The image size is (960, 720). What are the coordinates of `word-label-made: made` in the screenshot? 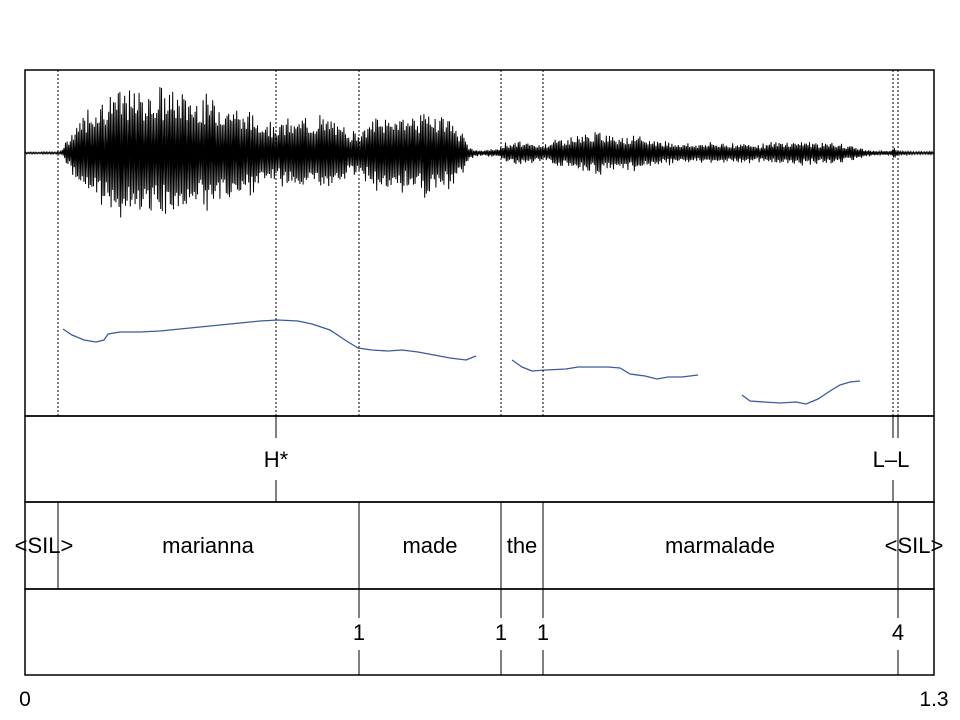 It's located at (429, 545).